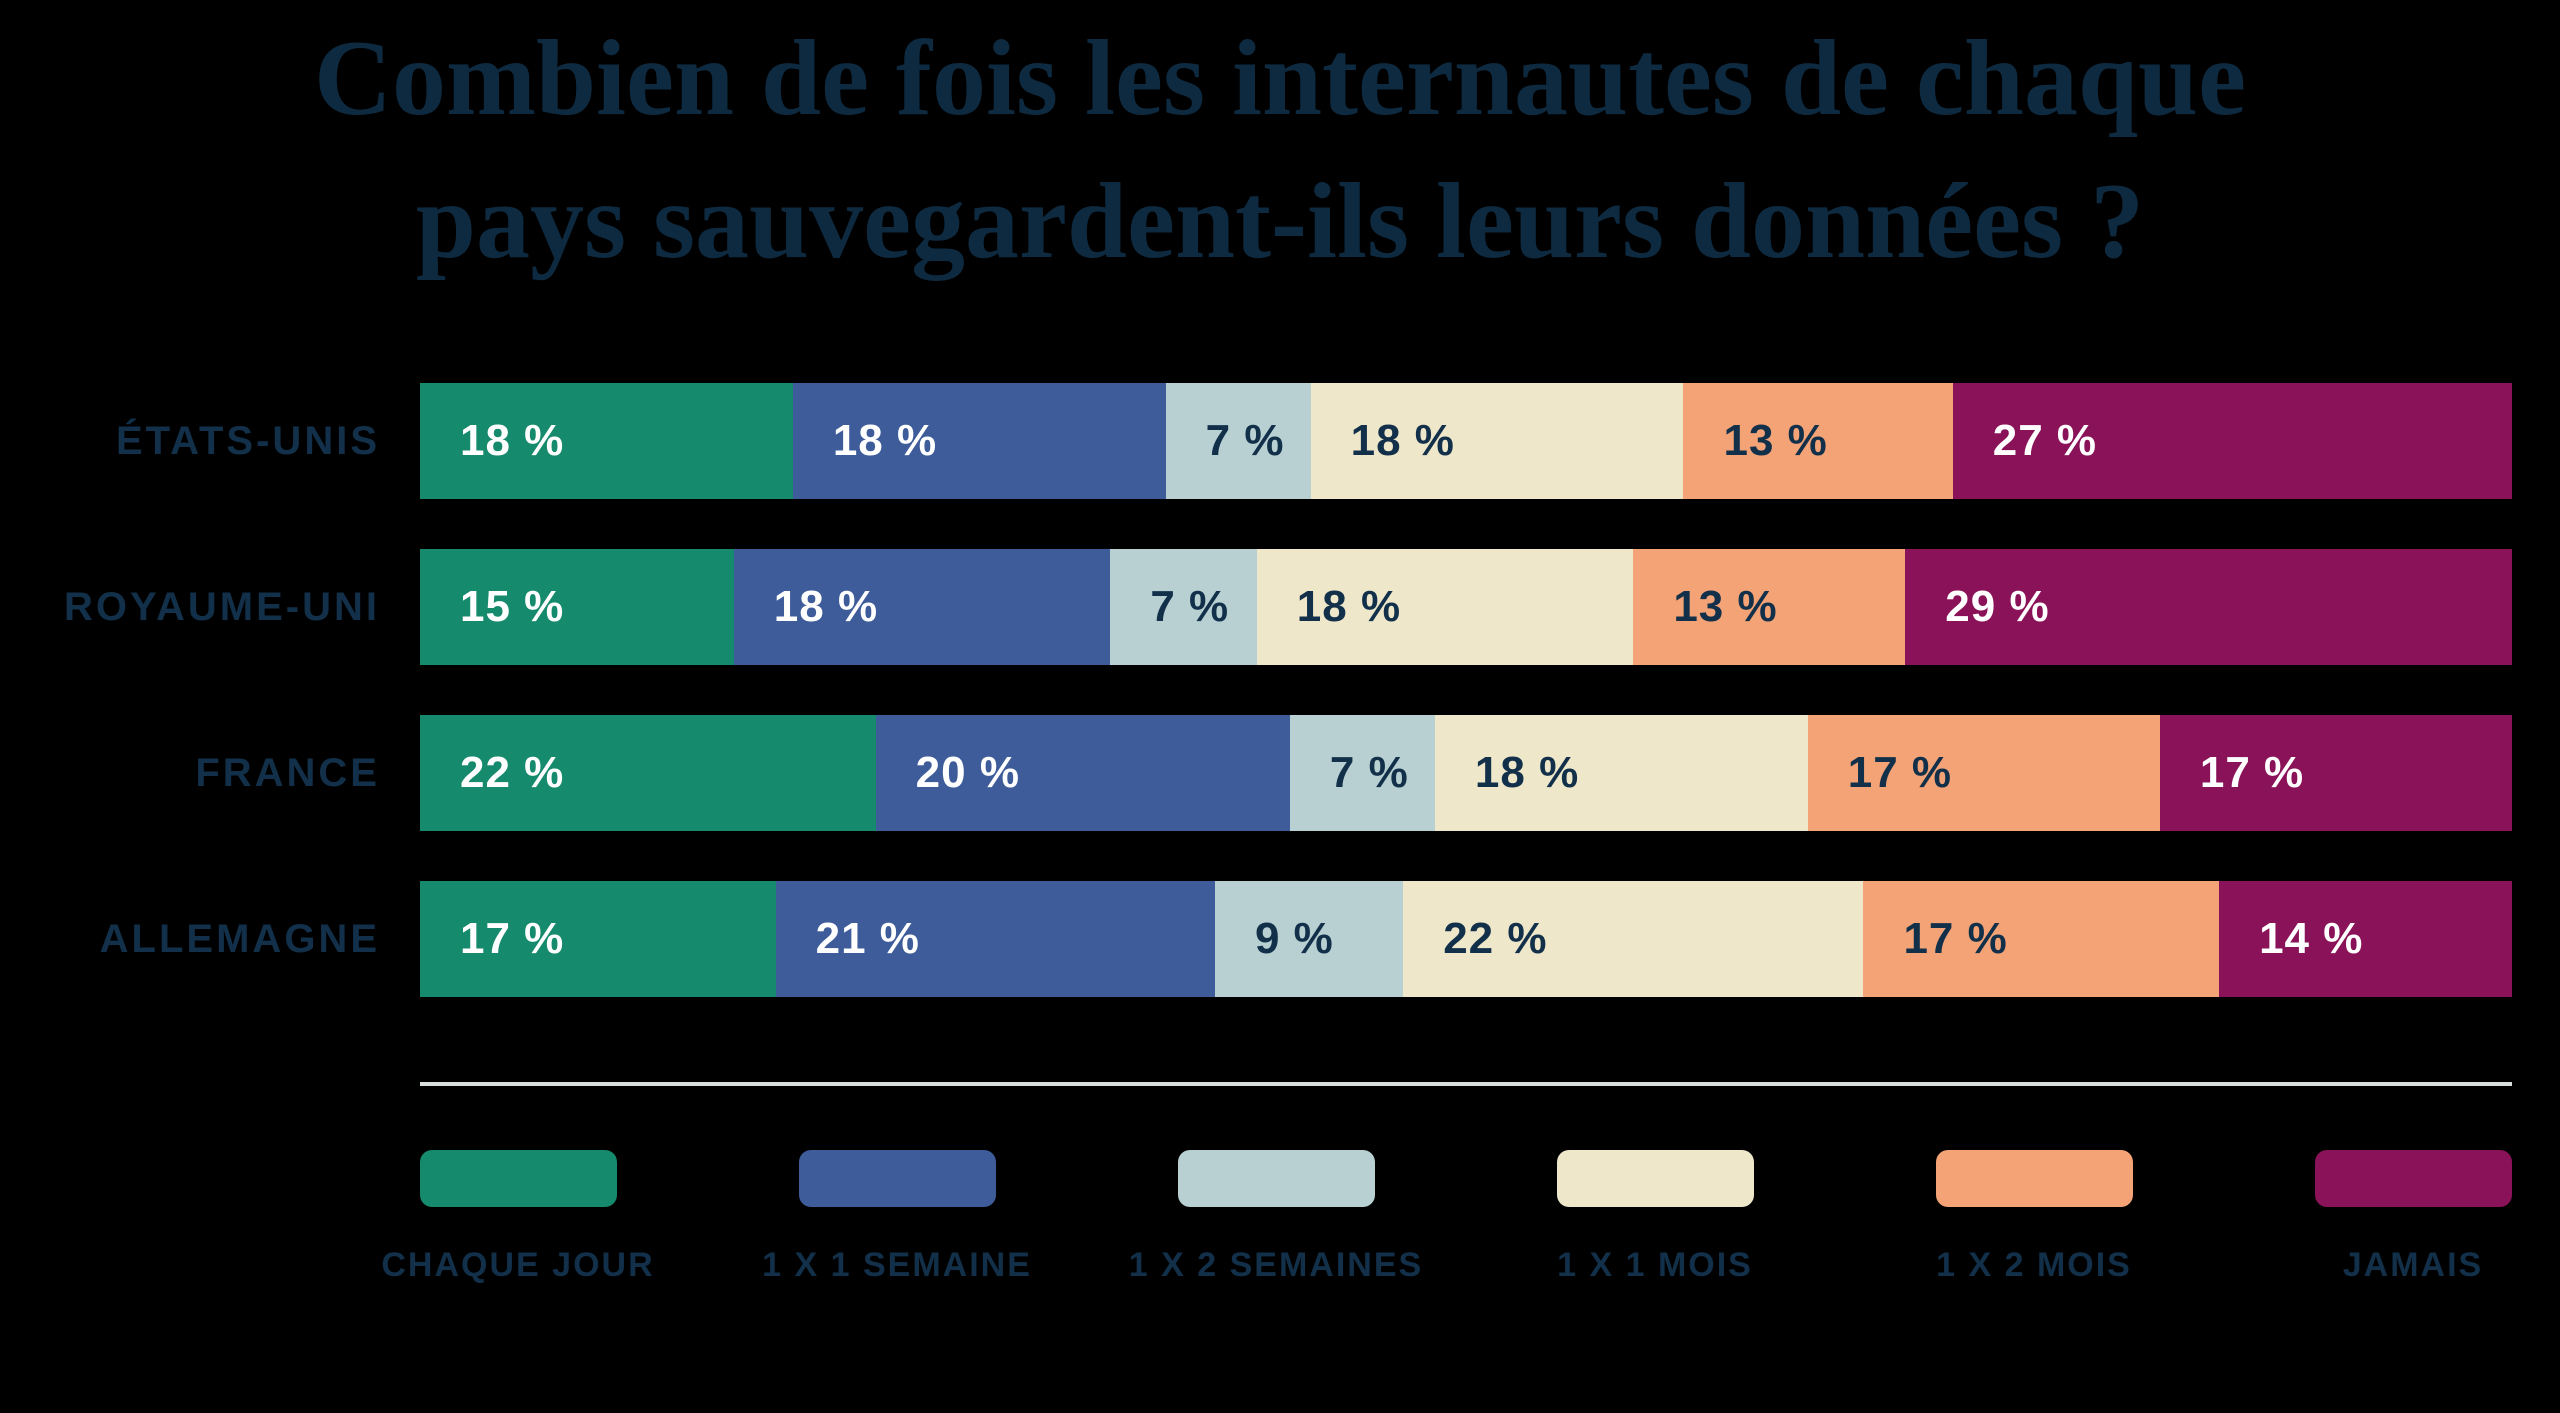 The width and height of the screenshot is (2560, 1413). What do you see at coordinates (1275, 1217) in the screenshot?
I see `legend-item: 1 X 2 SEMAINES` at bounding box center [1275, 1217].